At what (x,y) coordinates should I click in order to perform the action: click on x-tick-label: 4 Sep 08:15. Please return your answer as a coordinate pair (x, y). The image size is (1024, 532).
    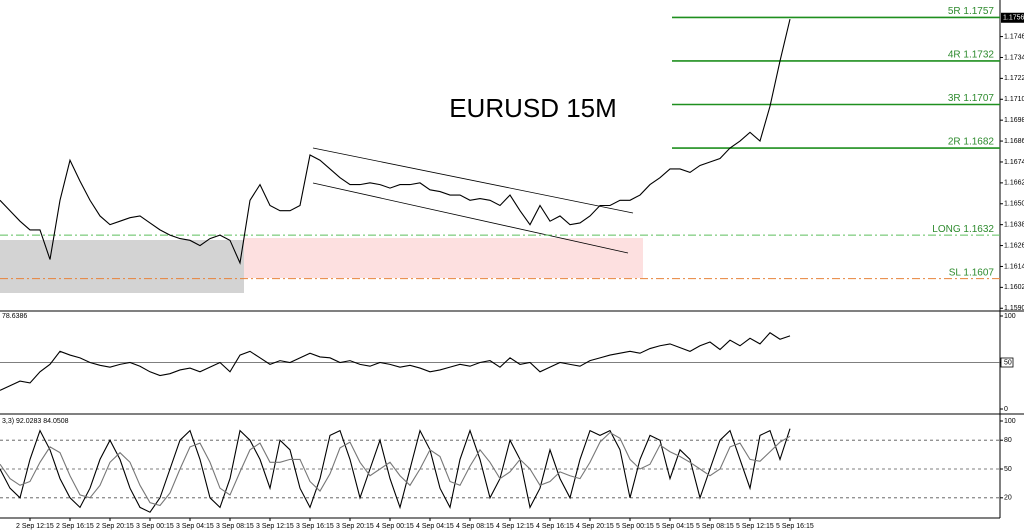
    Looking at the image, I should click on (475, 526).